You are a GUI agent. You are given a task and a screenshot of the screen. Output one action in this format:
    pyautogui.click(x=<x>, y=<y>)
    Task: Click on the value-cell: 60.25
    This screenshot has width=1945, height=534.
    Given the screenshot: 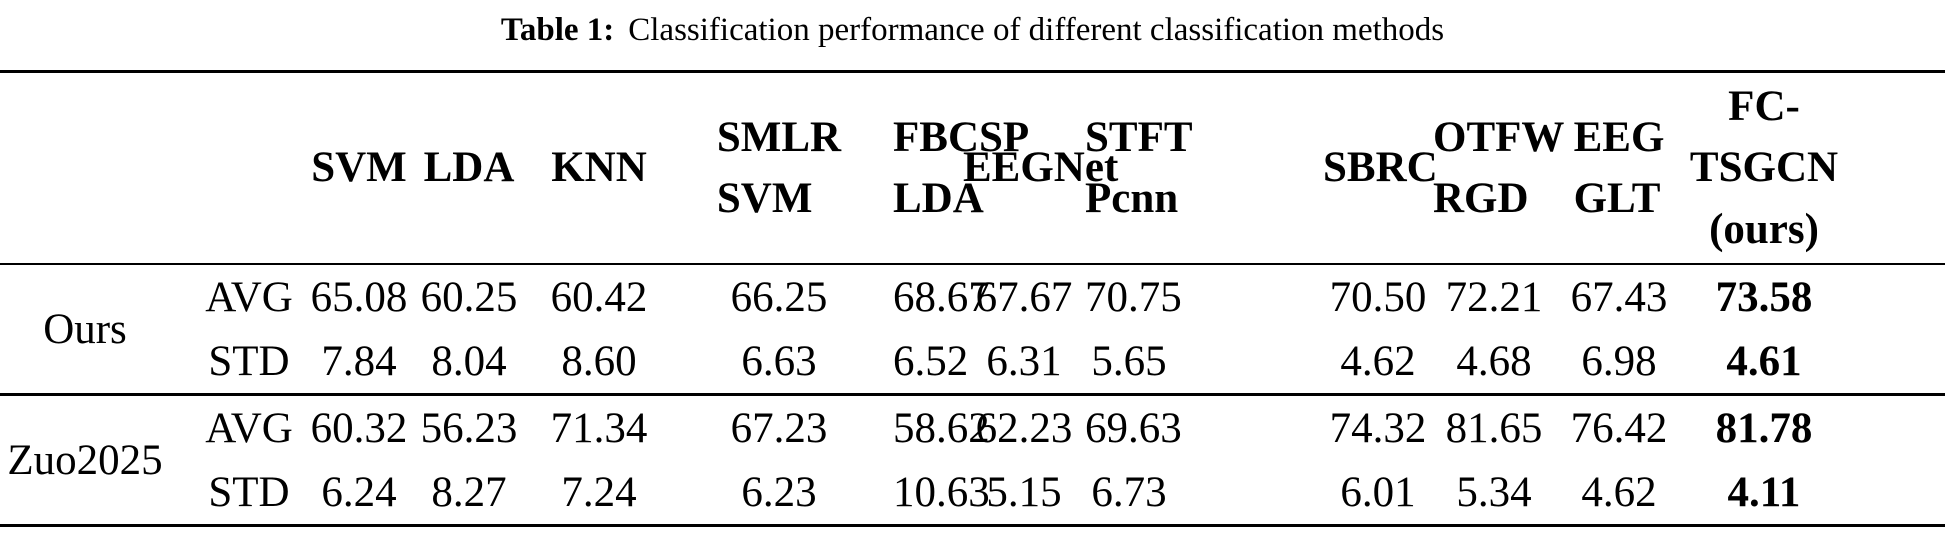 What is the action you would take?
    pyautogui.click(x=469, y=297)
    